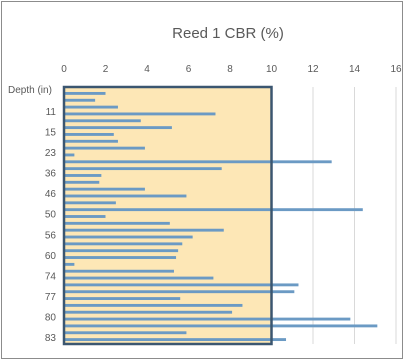  Describe the element at coordinates (51, 317) in the screenshot. I see `y-tick-label: 80` at that location.